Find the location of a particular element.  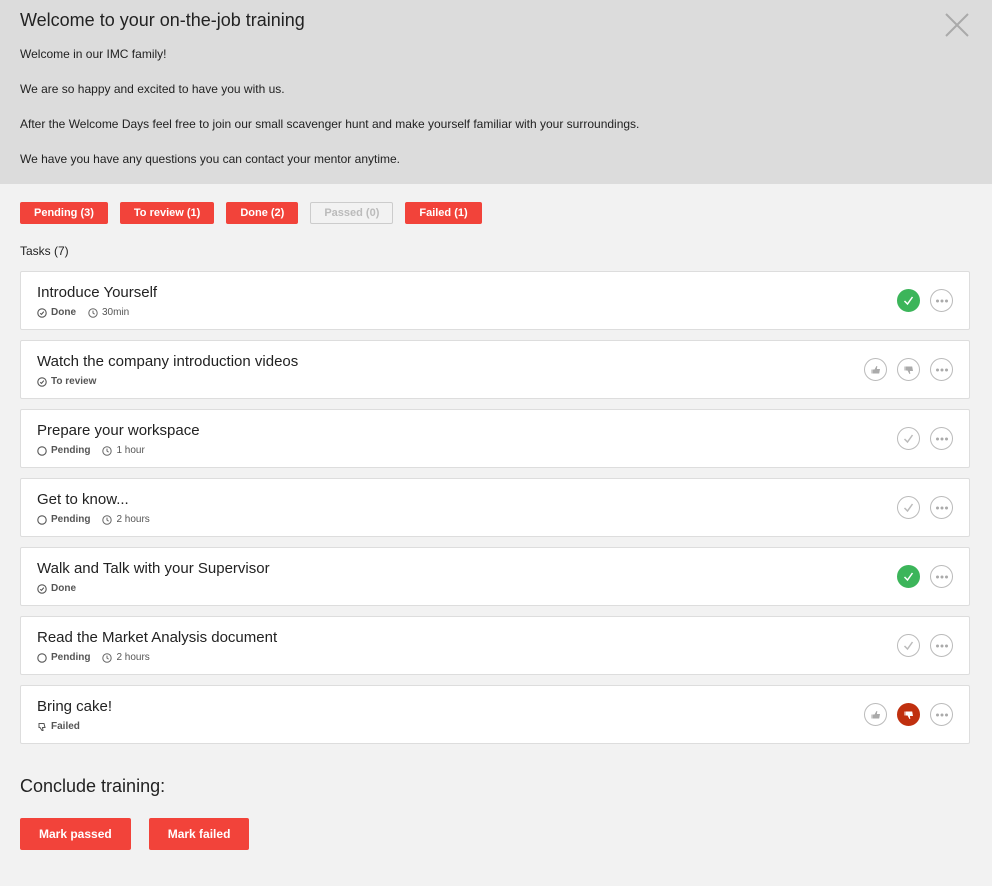

task-card: Prepare your workspace Pending 1 hour is located at coordinates (495, 438).